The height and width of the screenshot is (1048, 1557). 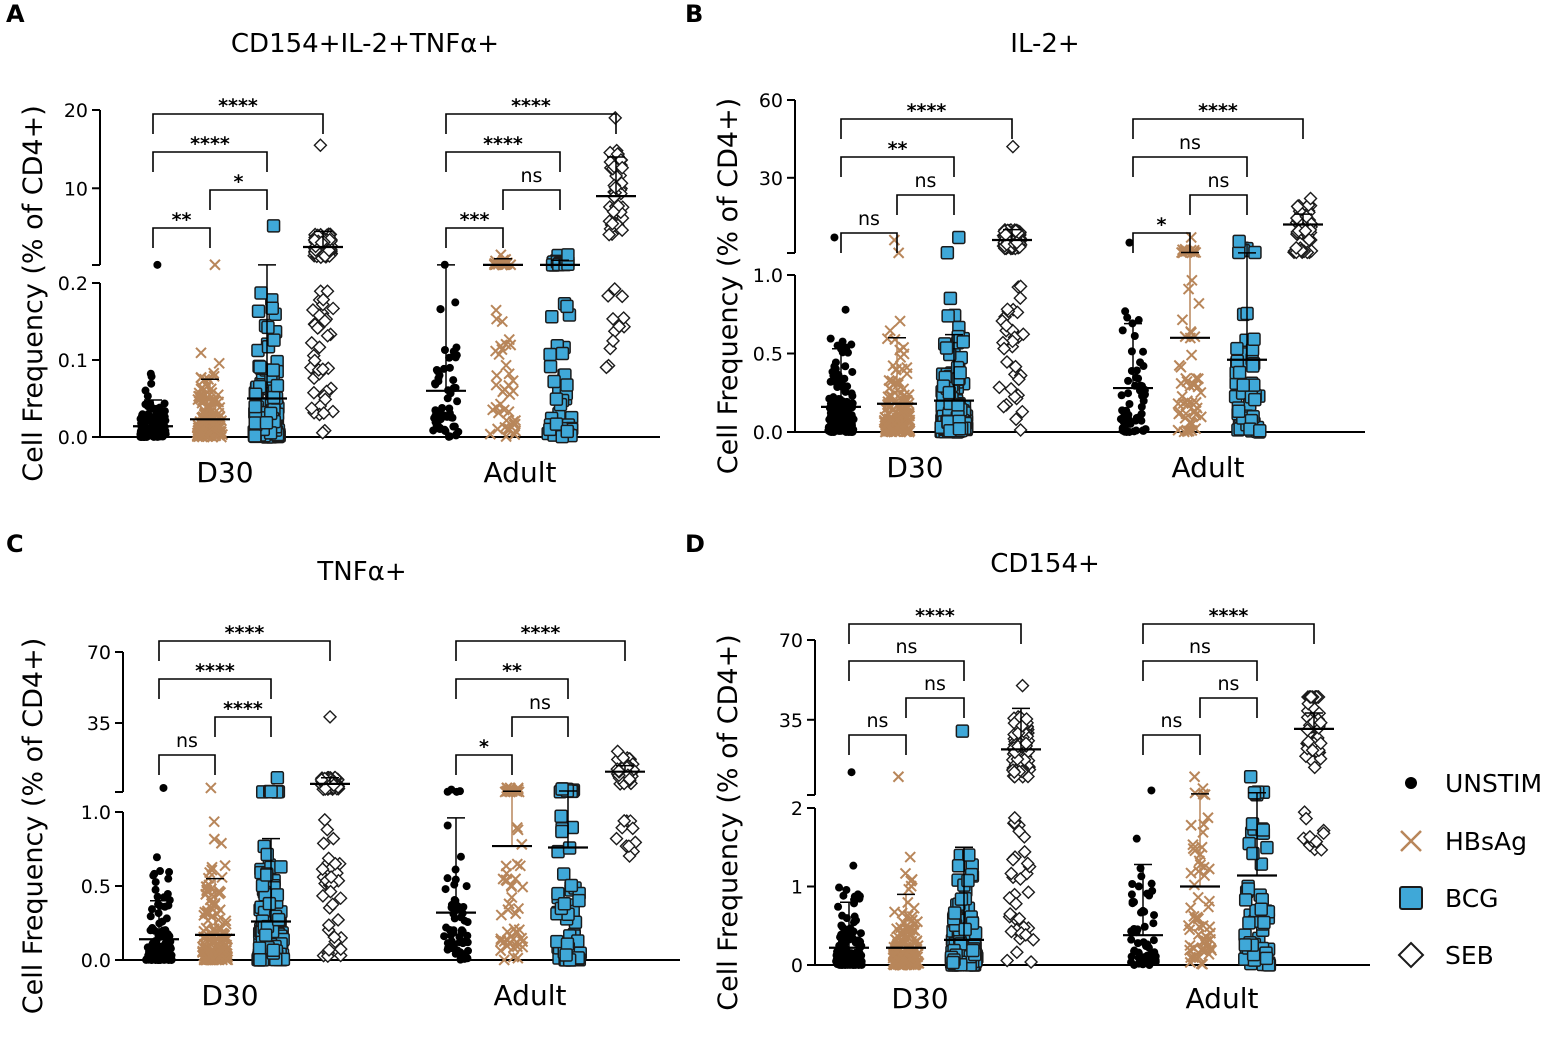 What do you see at coordinates (1190, 334) in the screenshot?
I see `series-hbsag-adult` at bounding box center [1190, 334].